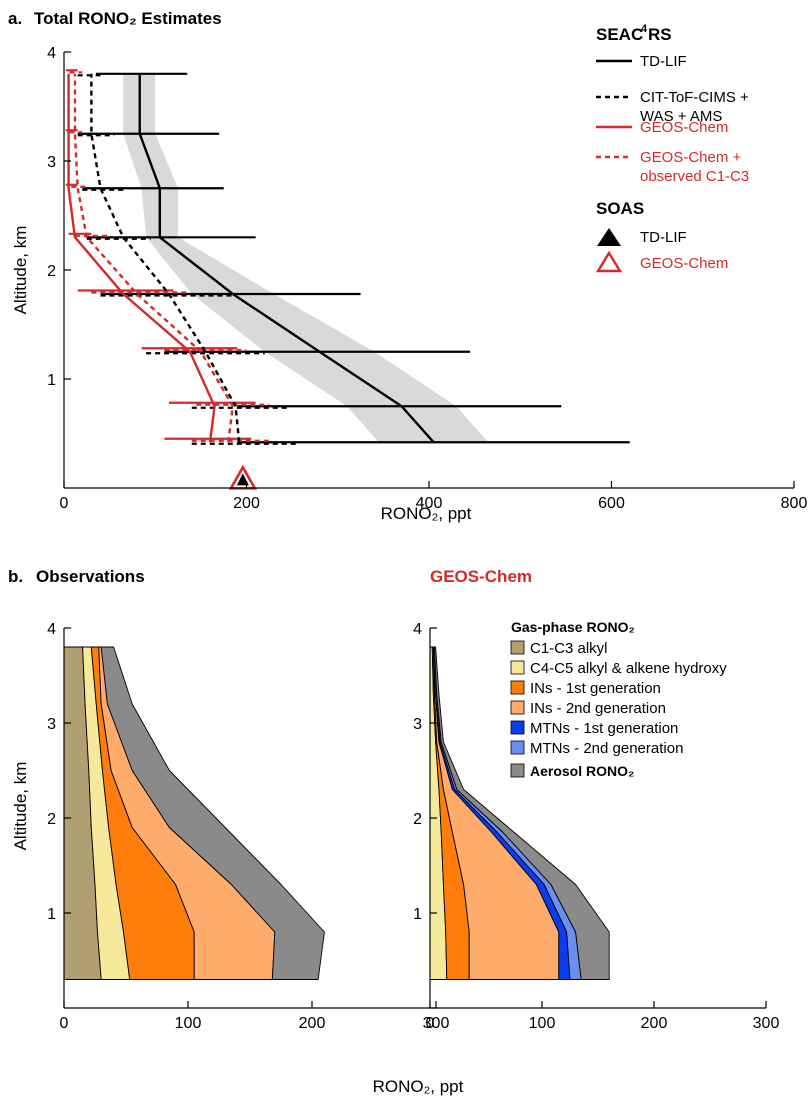  What do you see at coordinates (573, 627) in the screenshot?
I see `legend-title-gas-phase: Gas-phase RONO₂` at bounding box center [573, 627].